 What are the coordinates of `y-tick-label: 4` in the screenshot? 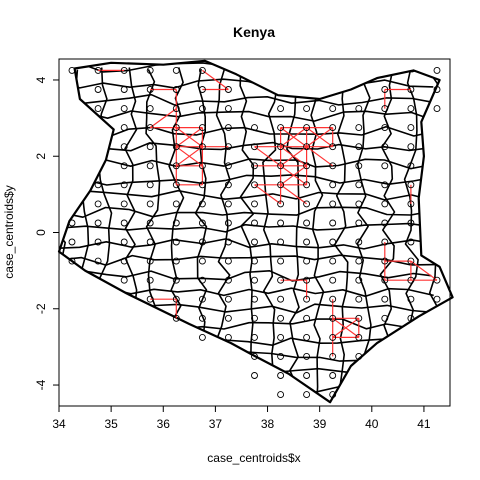 It's located at (41, 79).